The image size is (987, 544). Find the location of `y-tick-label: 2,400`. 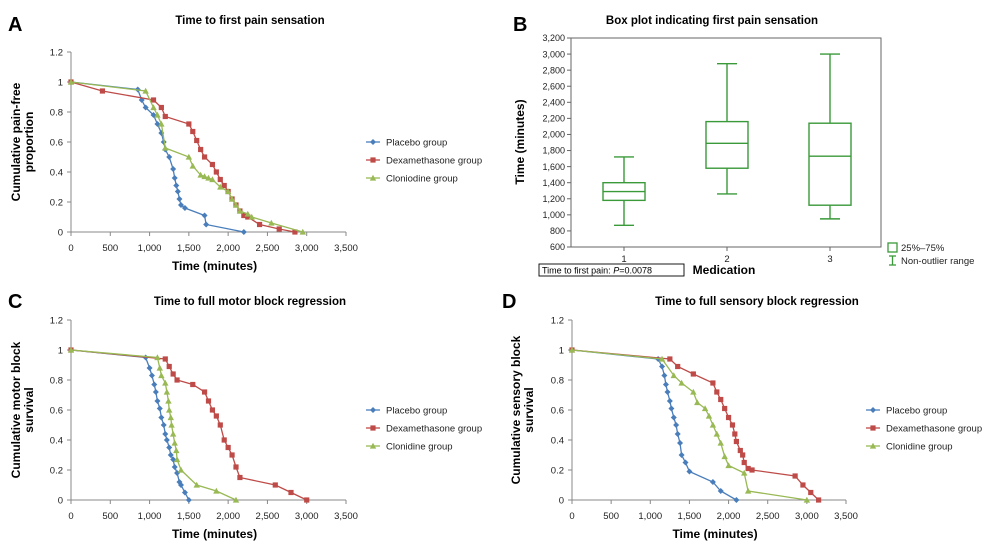

y-tick-label: 2,400 is located at coordinates (553, 103).